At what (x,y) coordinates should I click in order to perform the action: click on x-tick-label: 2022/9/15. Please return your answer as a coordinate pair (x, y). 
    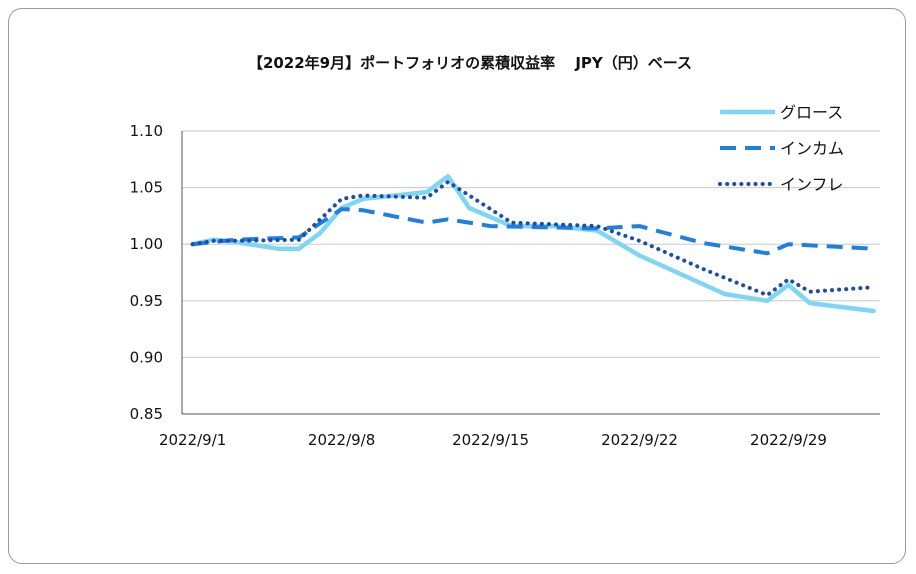
    Looking at the image, I should click on (490, 440).